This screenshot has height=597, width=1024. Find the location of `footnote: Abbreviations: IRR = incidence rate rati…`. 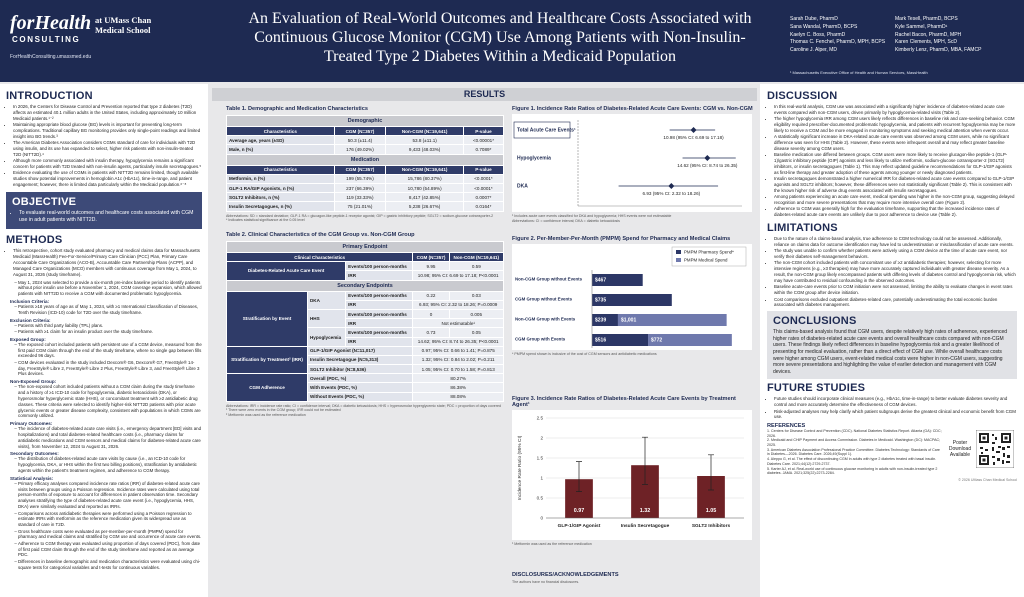

footnote: Abbreviations: IRR = incidence rate rati… is located at coordinates (363, 405).